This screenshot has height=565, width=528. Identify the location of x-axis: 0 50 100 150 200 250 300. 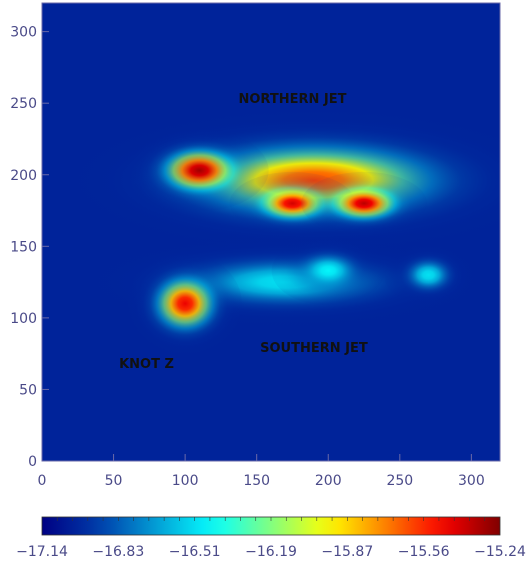
(261, 471).